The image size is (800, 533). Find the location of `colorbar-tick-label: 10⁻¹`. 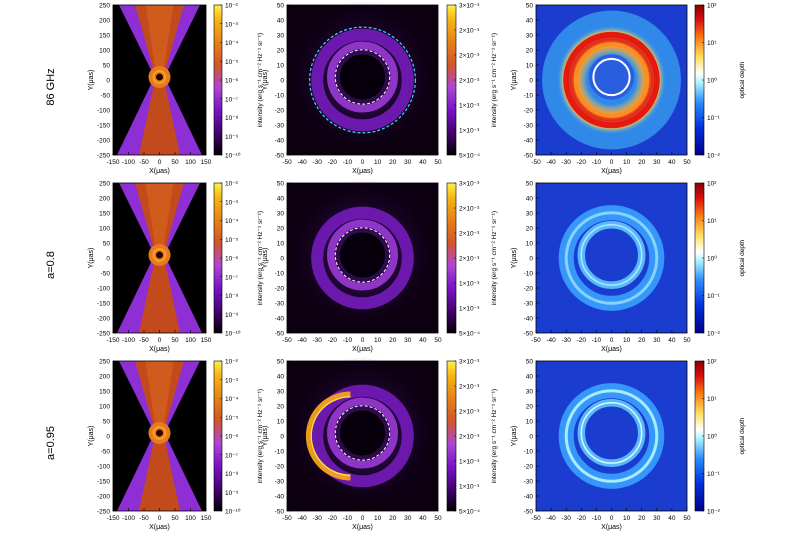

colorbar-tick-label: 10⁻¹ is located at coordinates (714, 118).